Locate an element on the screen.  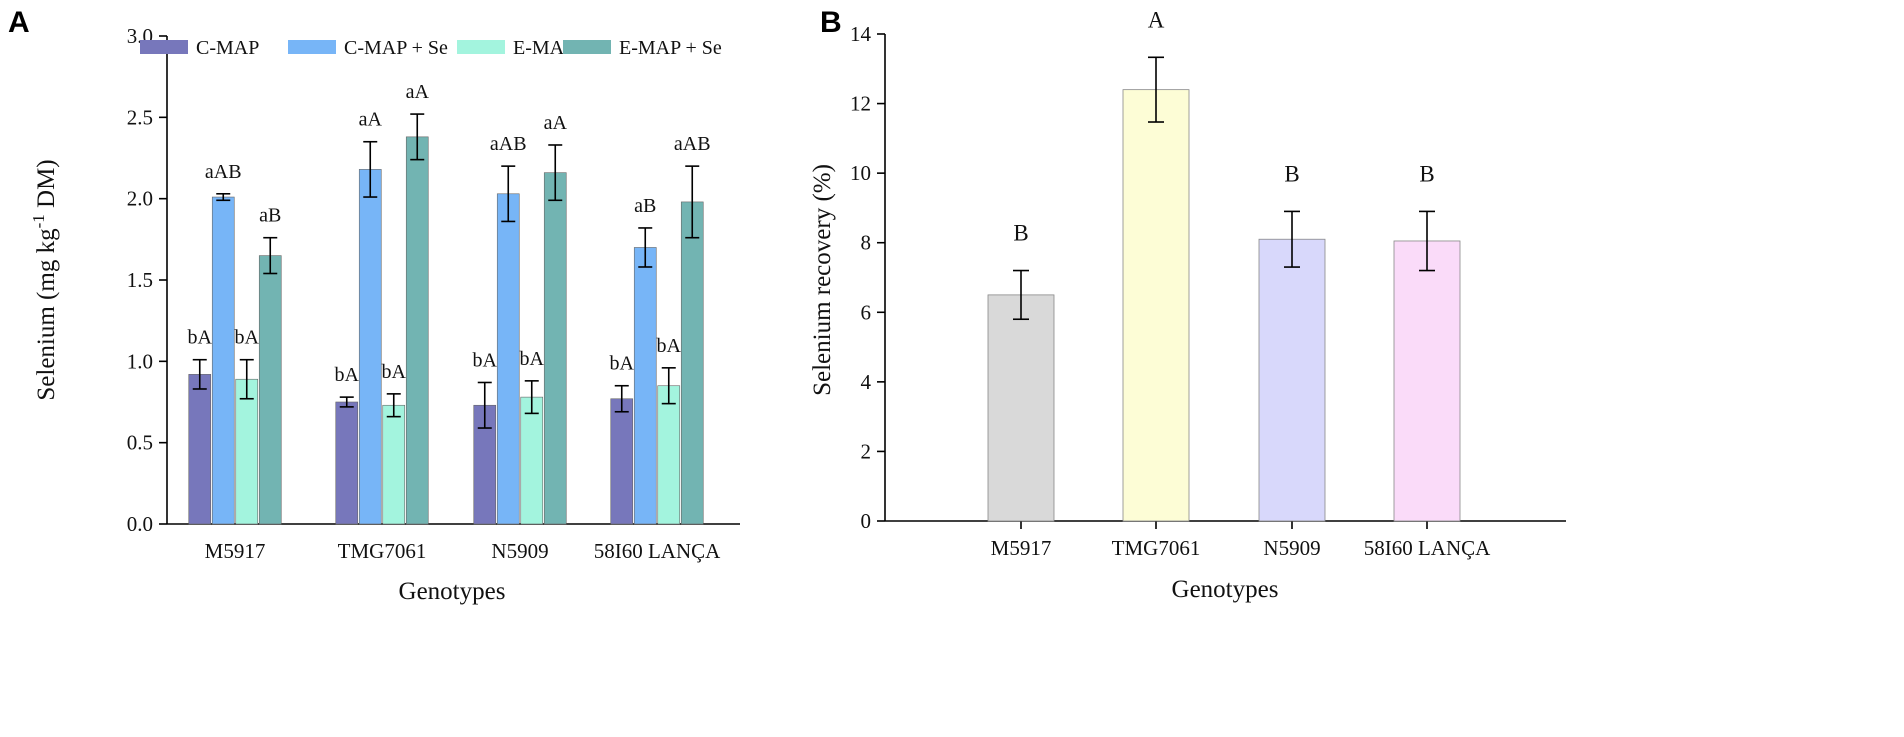
panel-b-x-ticks: M5917 TMG7061 N5909 58I60 LANÇA is located at coordinates (1241, 540).